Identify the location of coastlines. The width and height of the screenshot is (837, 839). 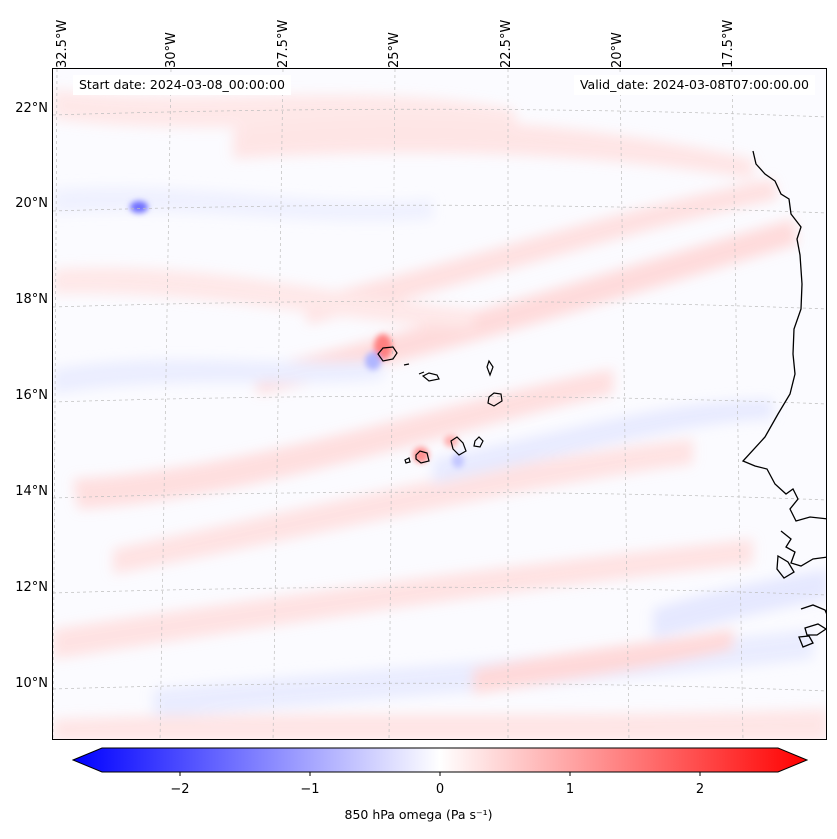
(783, 399).